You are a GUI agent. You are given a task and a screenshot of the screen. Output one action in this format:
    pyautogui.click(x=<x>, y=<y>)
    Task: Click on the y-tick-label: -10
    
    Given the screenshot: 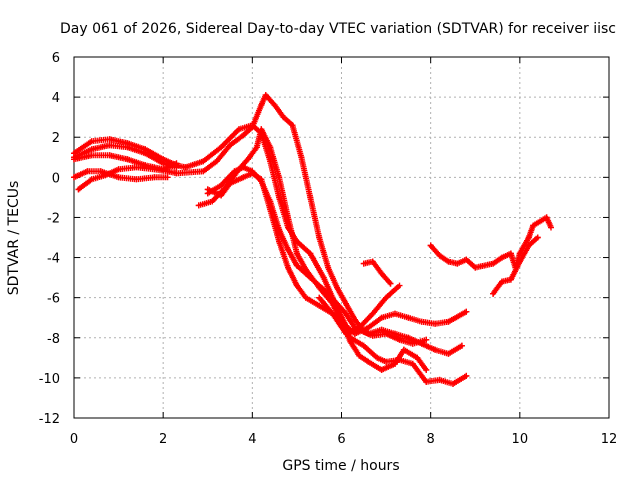 What is the action you would take?
    pyautogui.click(x=49, y=379)
    